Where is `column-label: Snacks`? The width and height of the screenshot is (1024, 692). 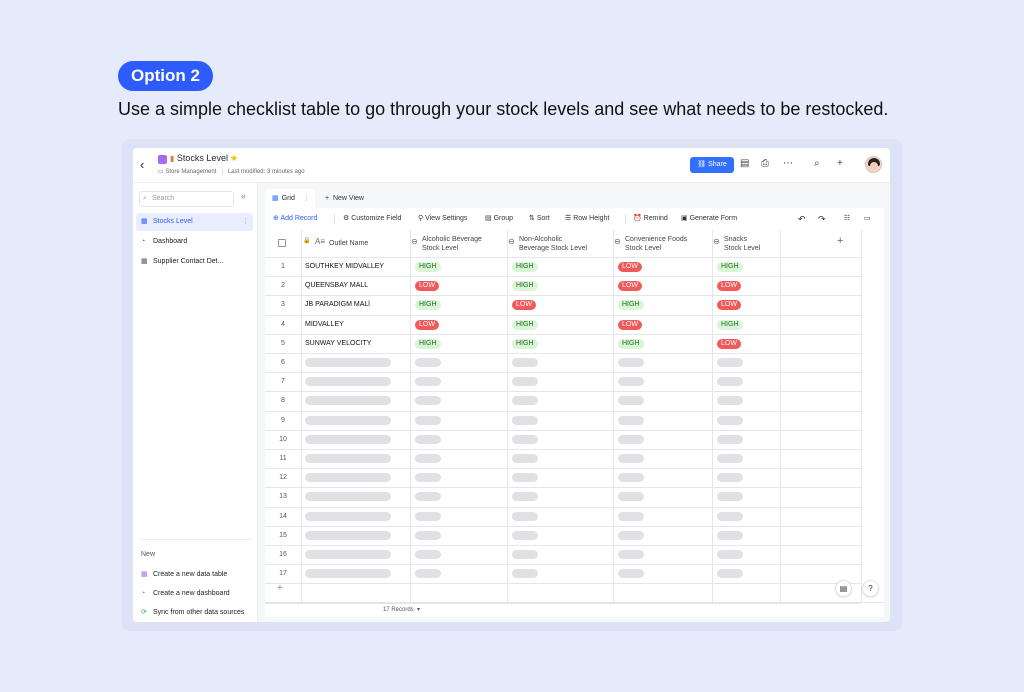 column-label: Snacks is located at coordinates (735, 239).